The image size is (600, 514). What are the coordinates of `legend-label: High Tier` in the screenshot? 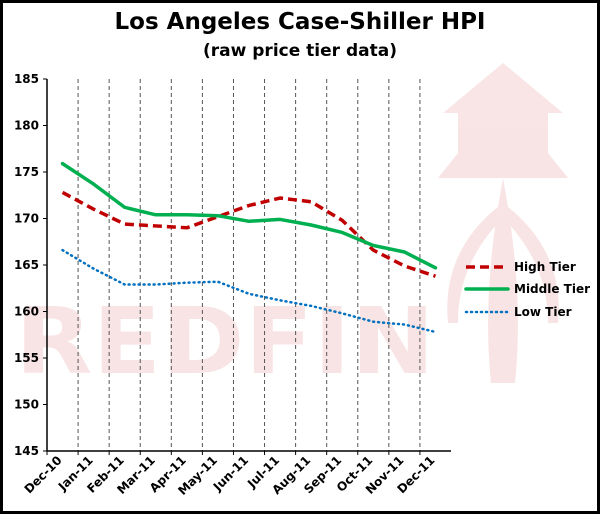 It's located at (545, 267).